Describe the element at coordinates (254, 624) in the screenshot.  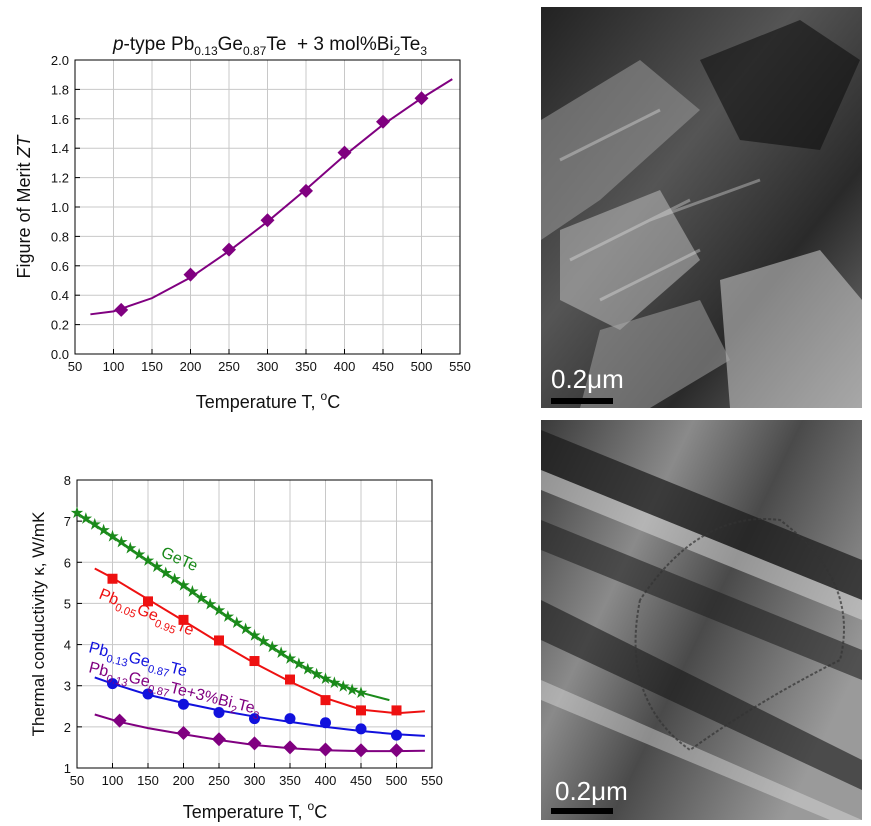
I see `plot-frame` at that location.